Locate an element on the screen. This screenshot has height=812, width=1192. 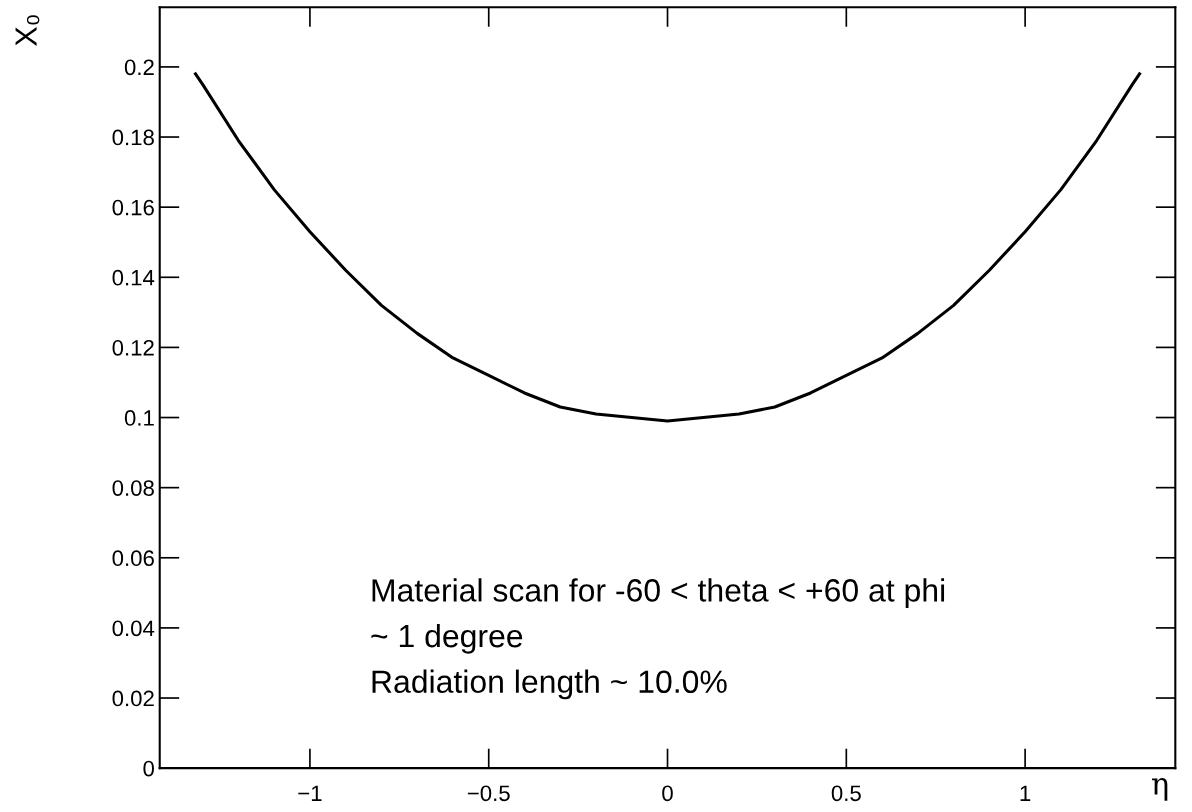
y-tick-label: 0 is located at coordinates (148, 768).